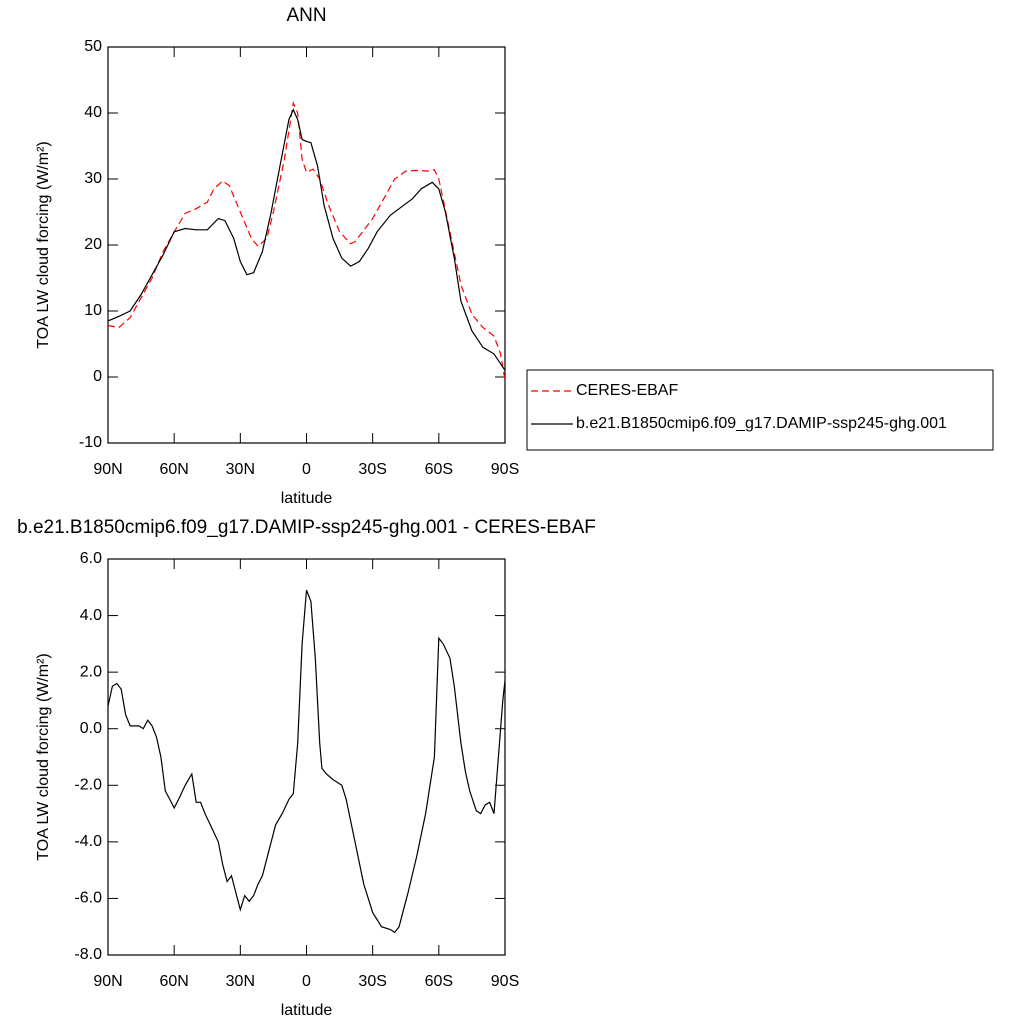  What do you see at coordinates (760, 410) in the screenshot?
I see `legend-box` at bounding box center [760, 410].